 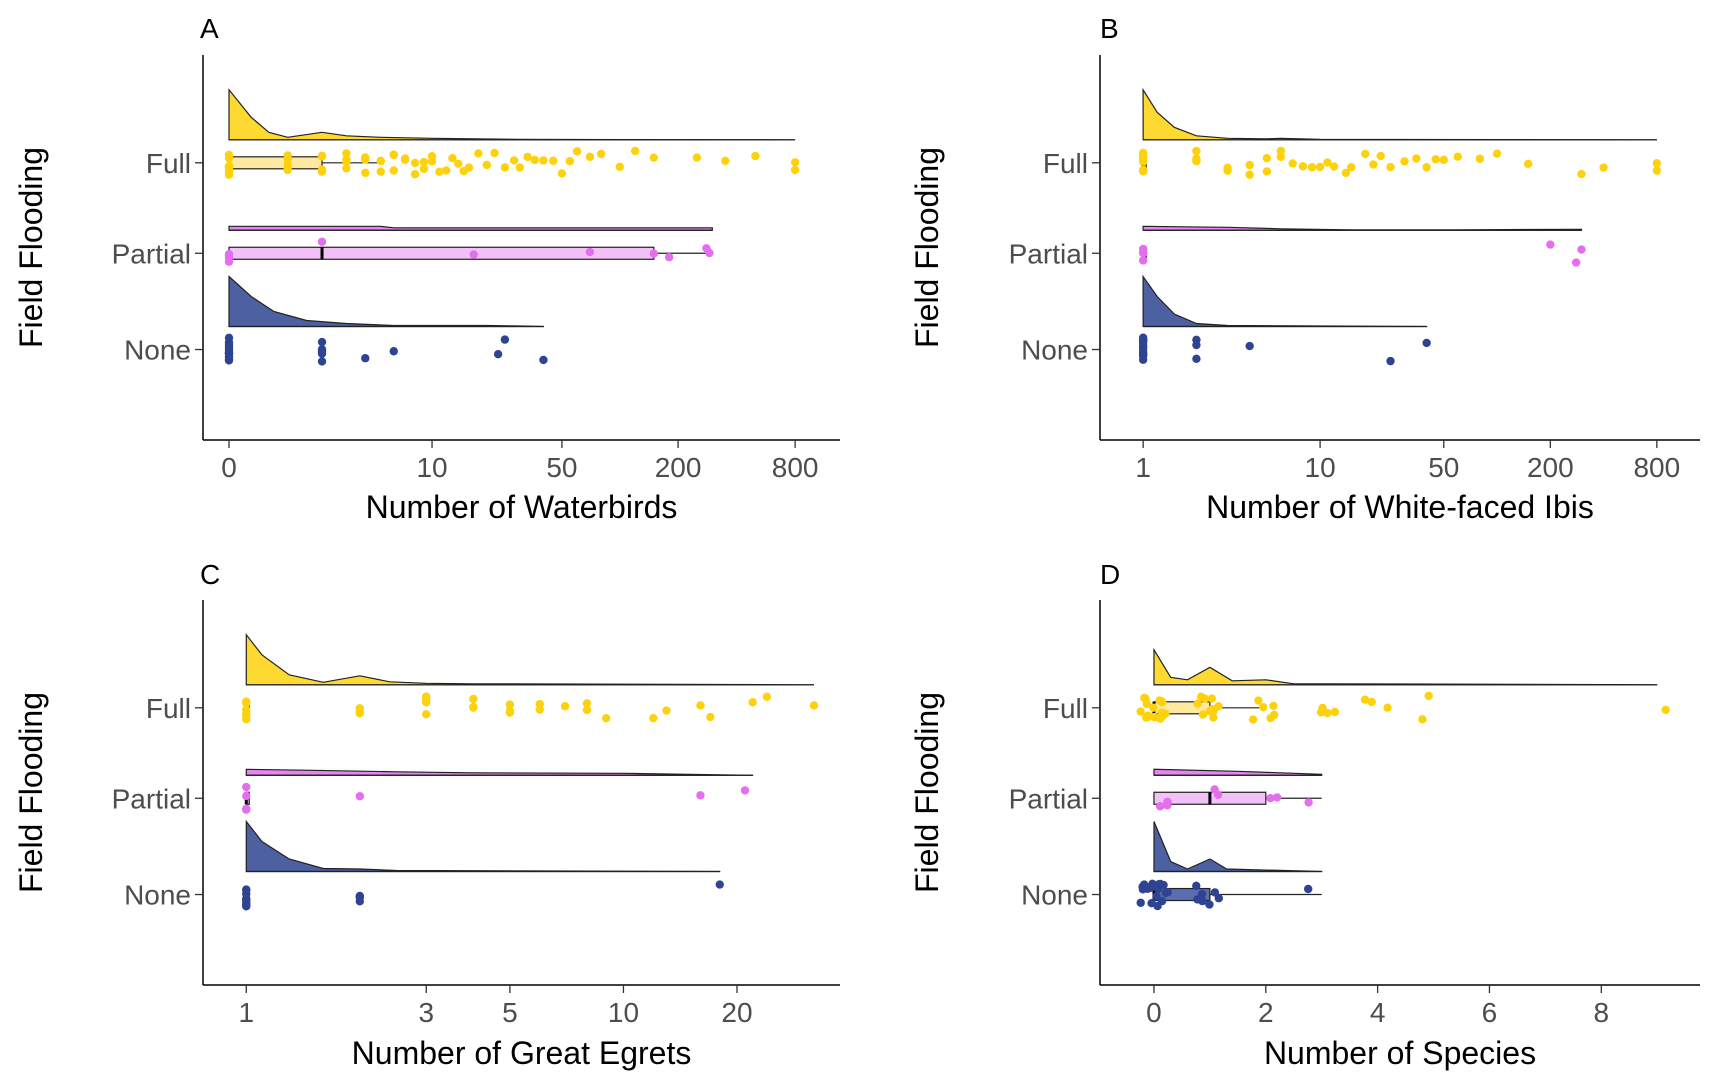 I want to click on x-tick-label: 10, so click(x=1320, y=467).